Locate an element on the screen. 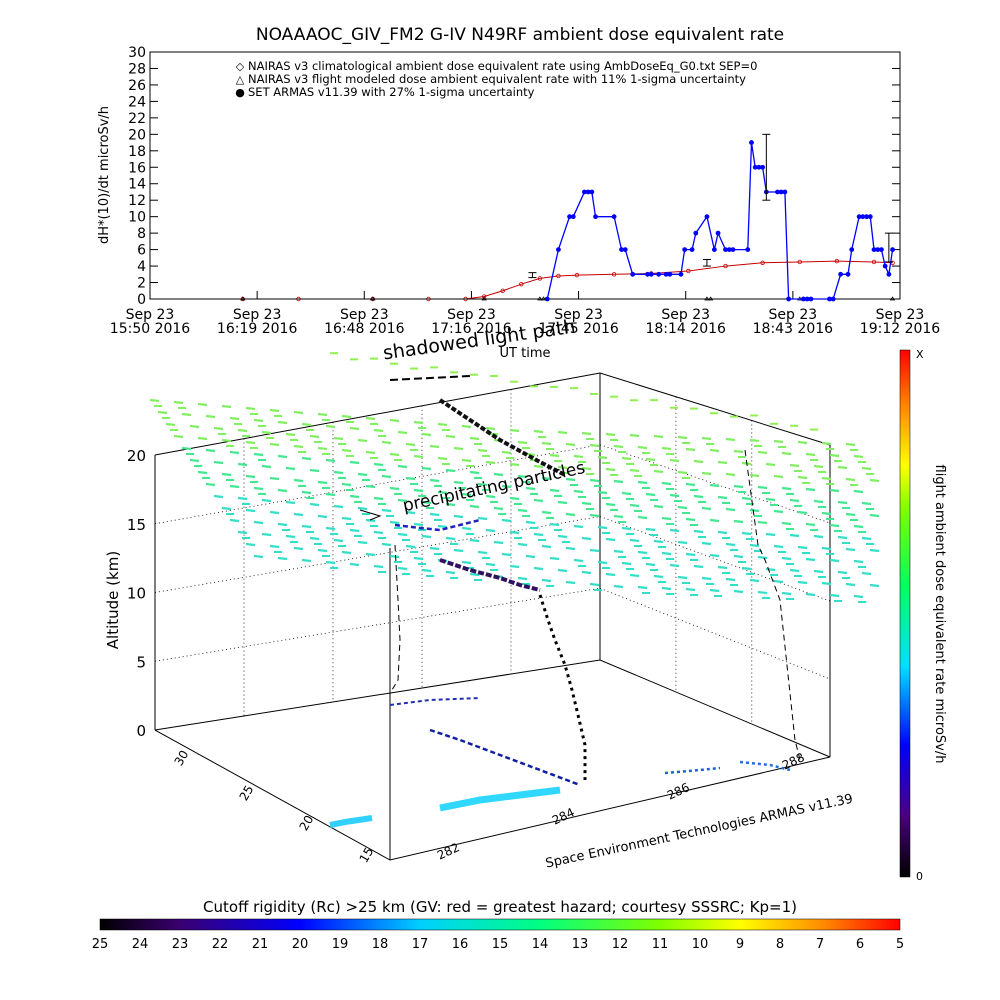 The image size is (1000, 1000). y-tick-label: 14 is located at coordinates (137, 185).